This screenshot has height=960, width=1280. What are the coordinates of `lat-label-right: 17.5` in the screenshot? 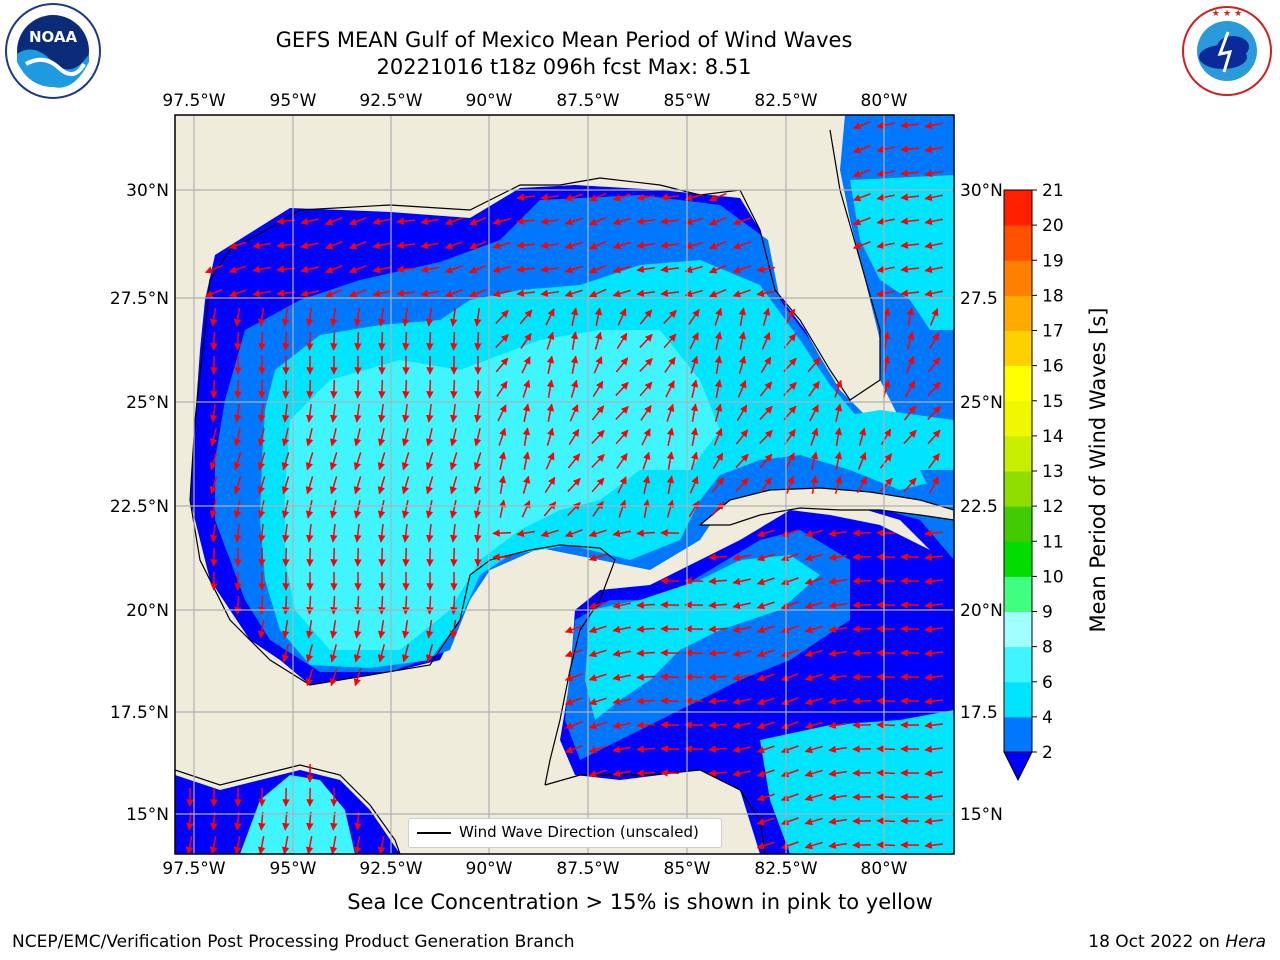 It's located at (979, 713).